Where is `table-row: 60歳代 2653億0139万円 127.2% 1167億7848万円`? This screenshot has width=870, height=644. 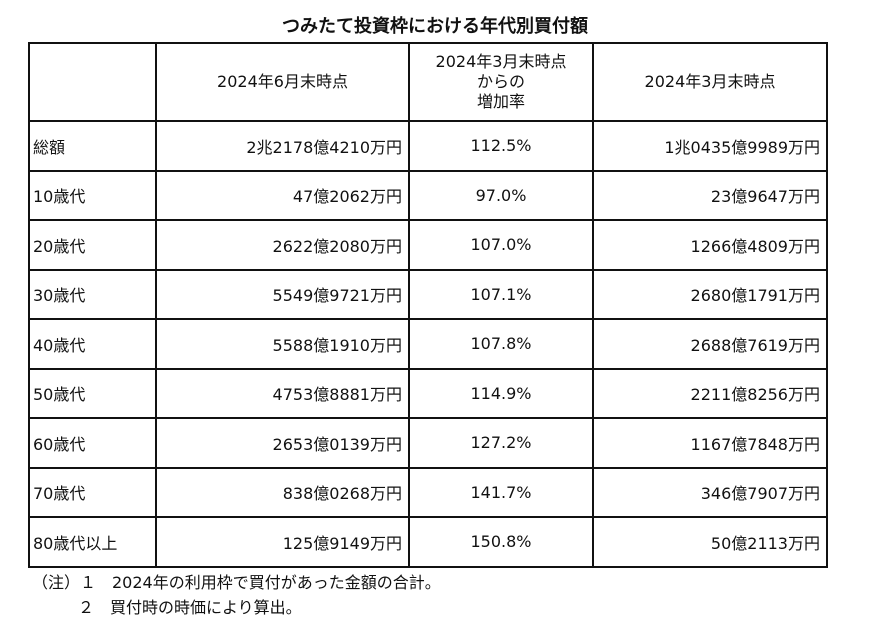
table-row: 60歳代 2653億0139万円 127.2% 1167億7848万円 is located at coordinates (428, 443).